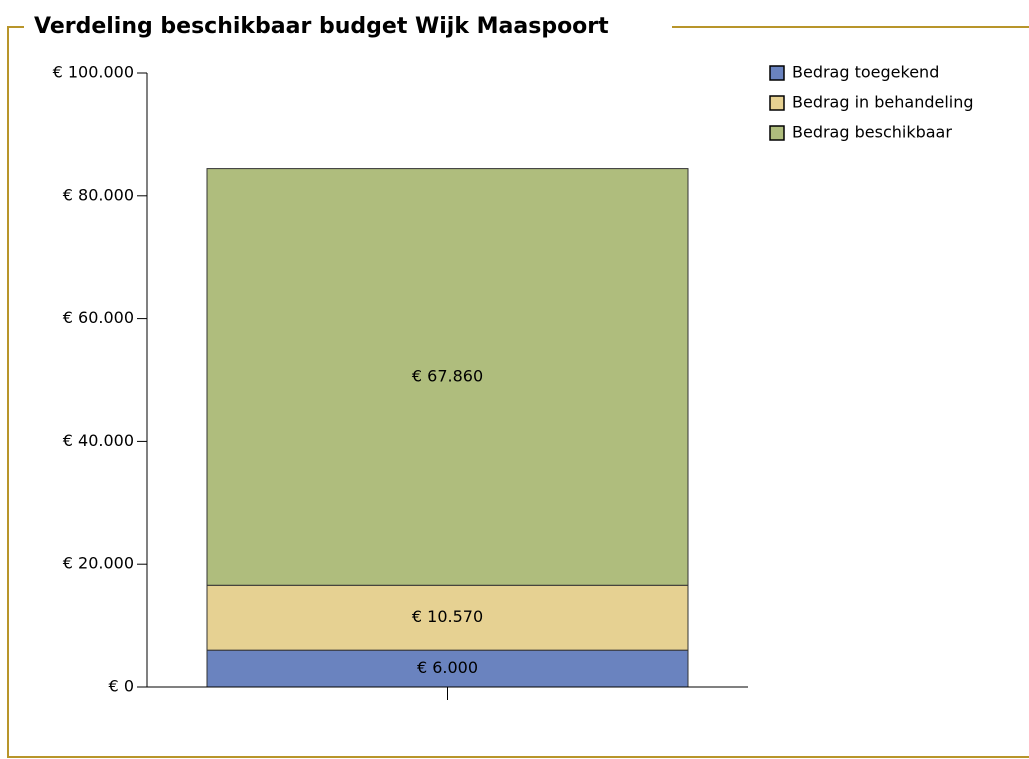 This screenshot has height=759, width=1029. What do you see at coordinates (883, 102) in the screenshot?
I see `legend-label: Bedrag in behandeling` at bounding box center [883, 102].